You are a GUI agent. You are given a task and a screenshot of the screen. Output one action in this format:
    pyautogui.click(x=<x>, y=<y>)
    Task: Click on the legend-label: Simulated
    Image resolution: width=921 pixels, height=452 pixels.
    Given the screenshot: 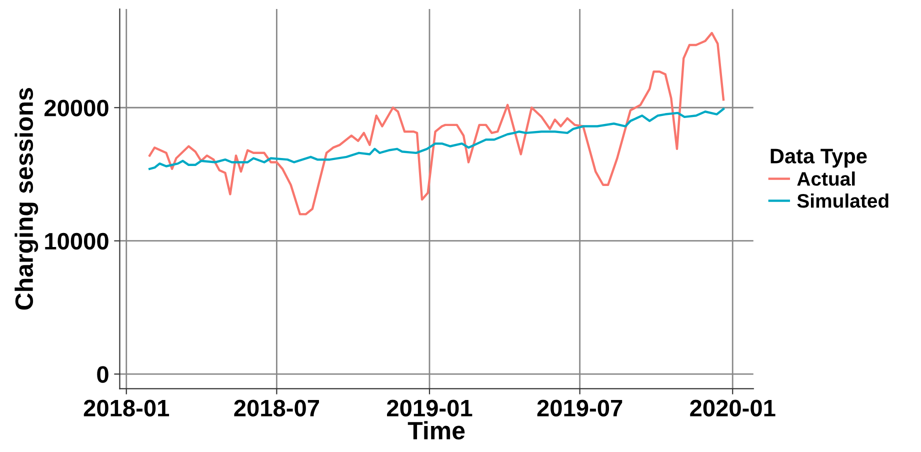 What is the action you would take?
    pyautogui.click(x=842, y=200)
    